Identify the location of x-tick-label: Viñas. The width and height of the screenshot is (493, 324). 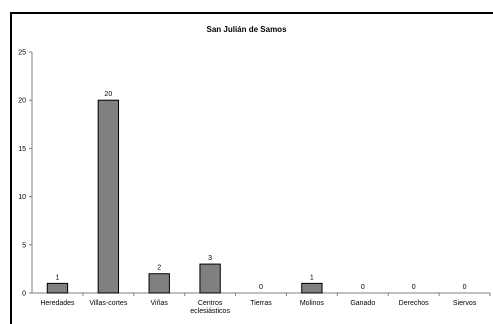
(160, 303).